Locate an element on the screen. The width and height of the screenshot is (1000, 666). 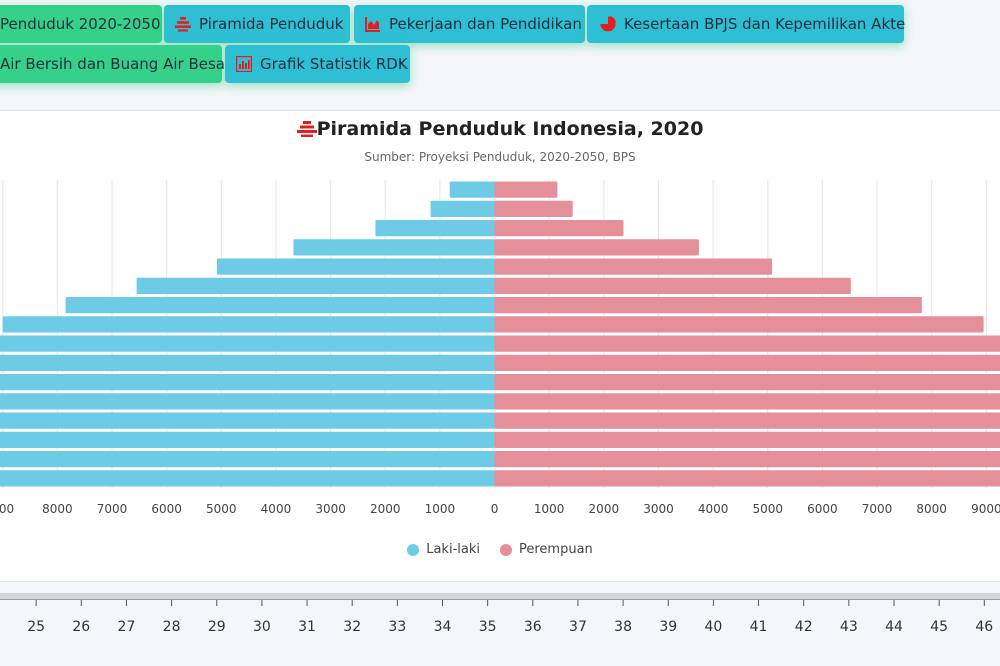
legend-item-perempuan: Perempuan is located at coordinates (546, 549).